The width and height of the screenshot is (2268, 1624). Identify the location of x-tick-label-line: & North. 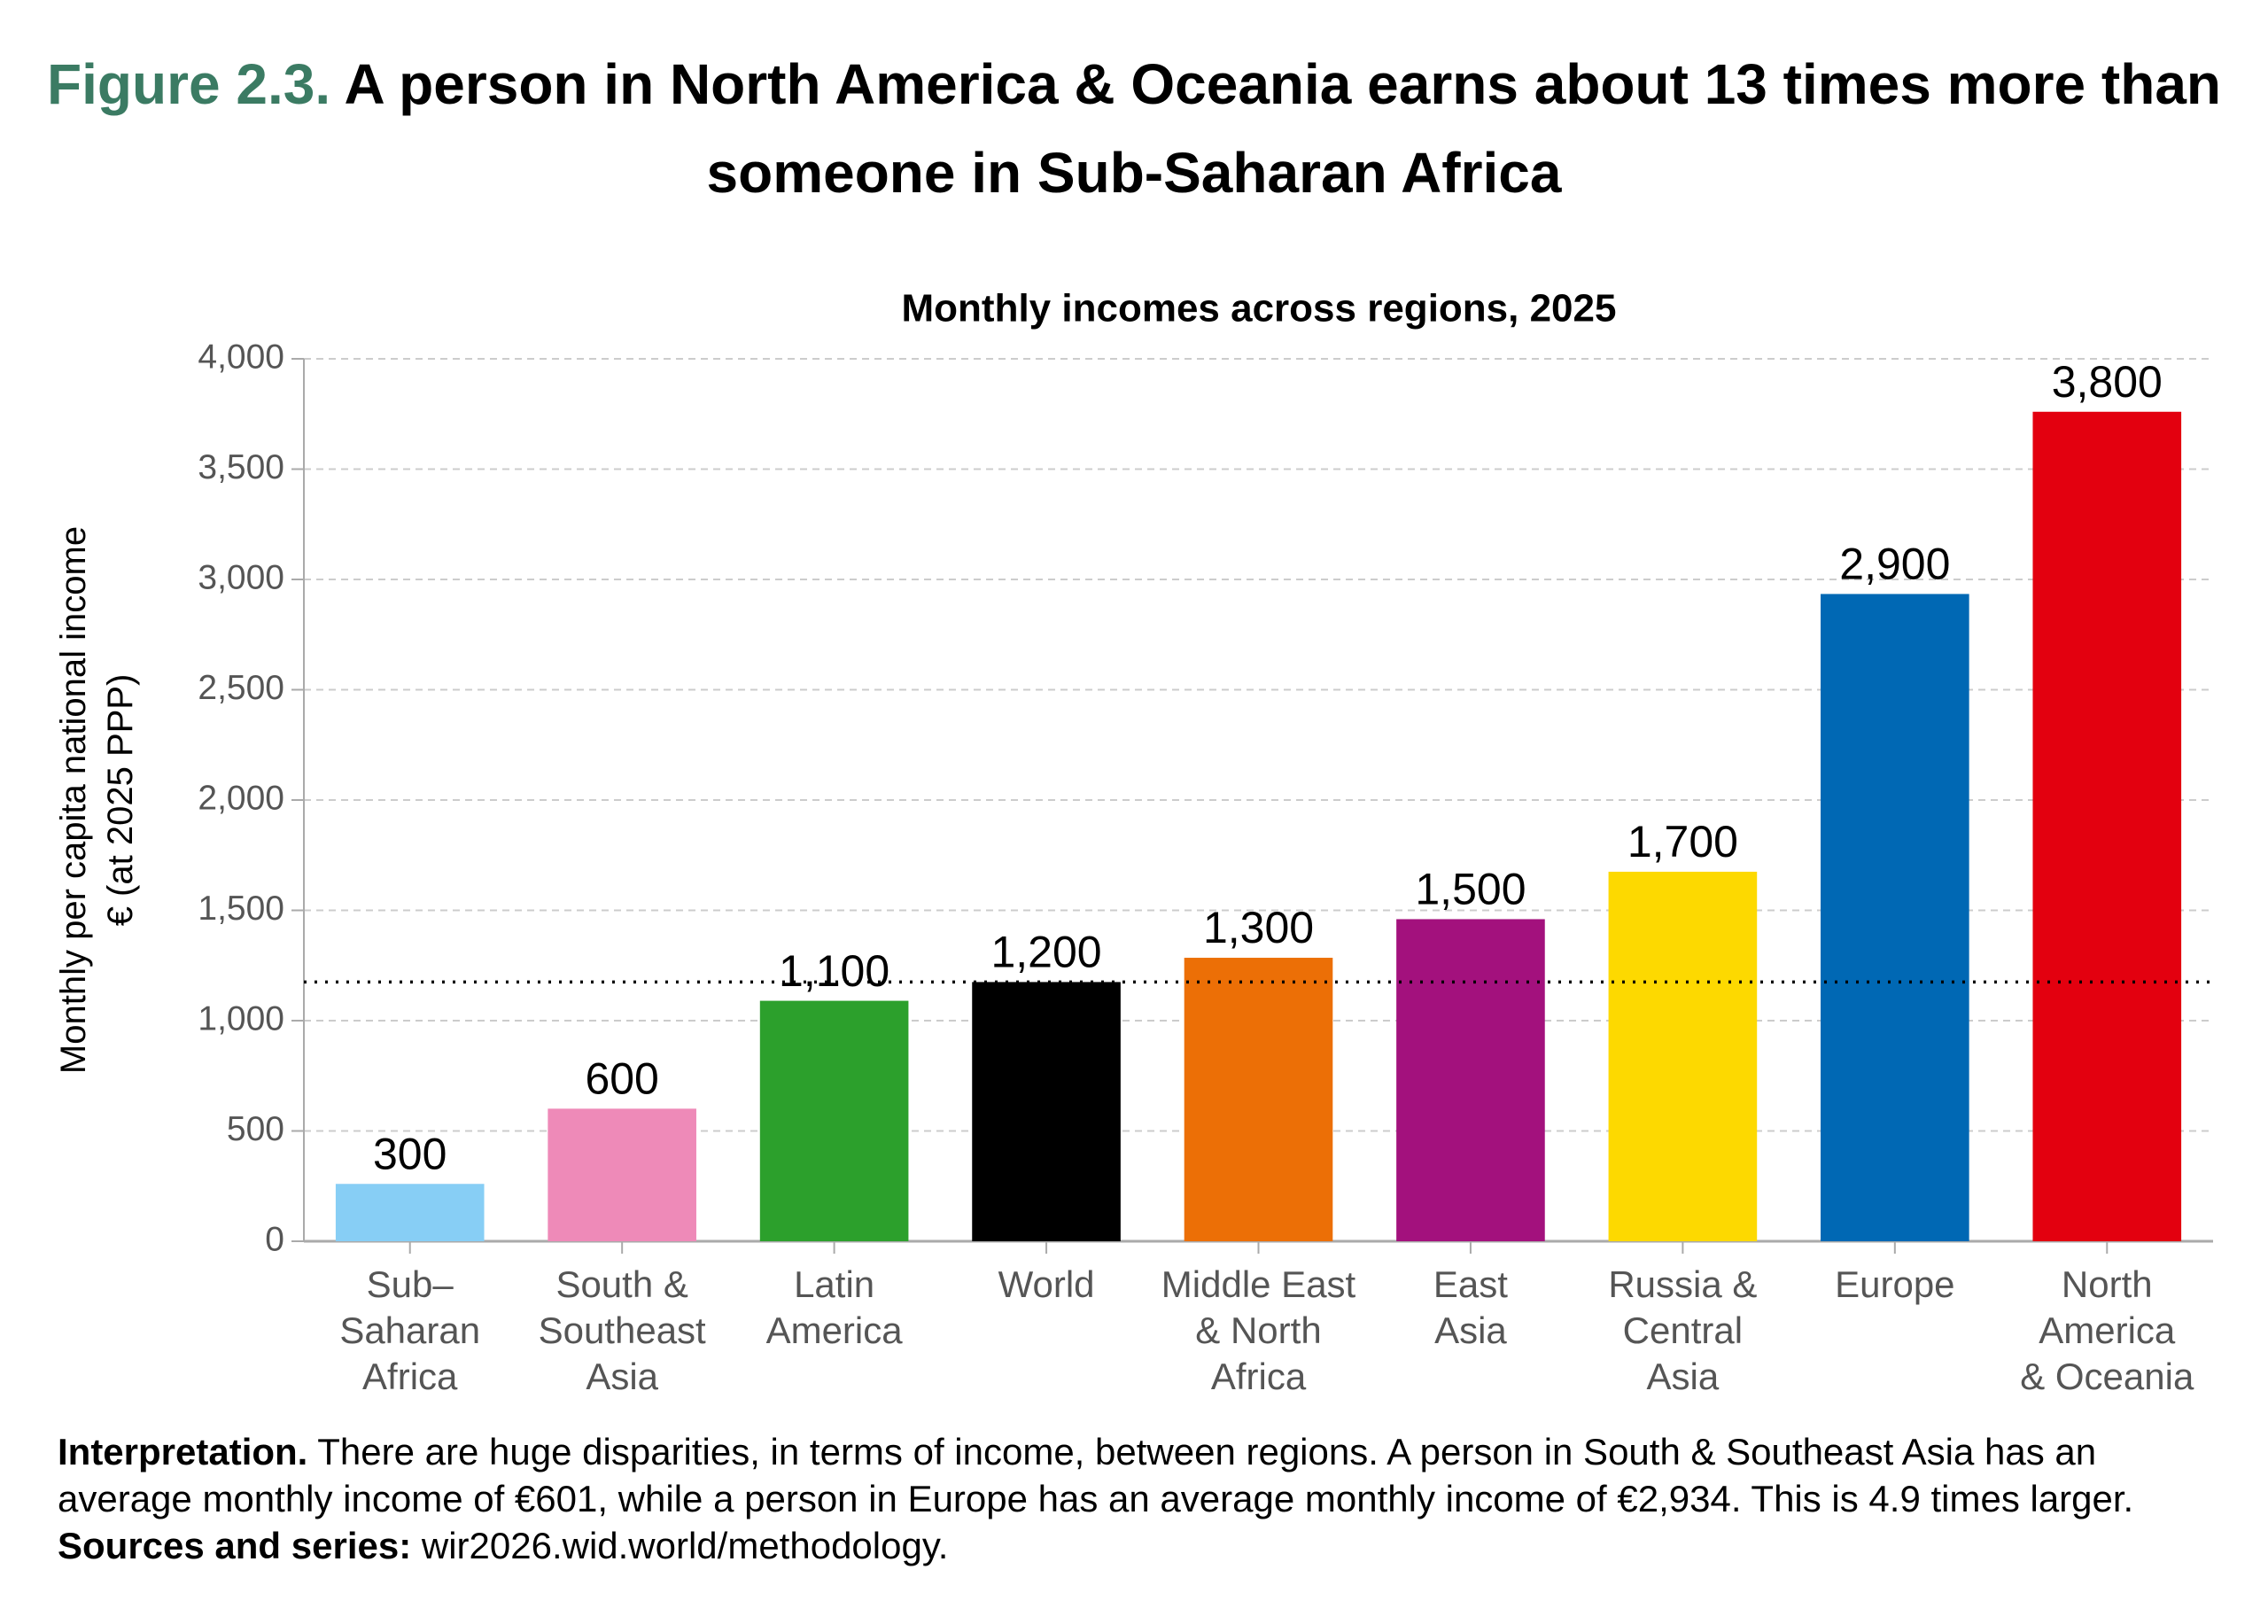
(1258, 1330).